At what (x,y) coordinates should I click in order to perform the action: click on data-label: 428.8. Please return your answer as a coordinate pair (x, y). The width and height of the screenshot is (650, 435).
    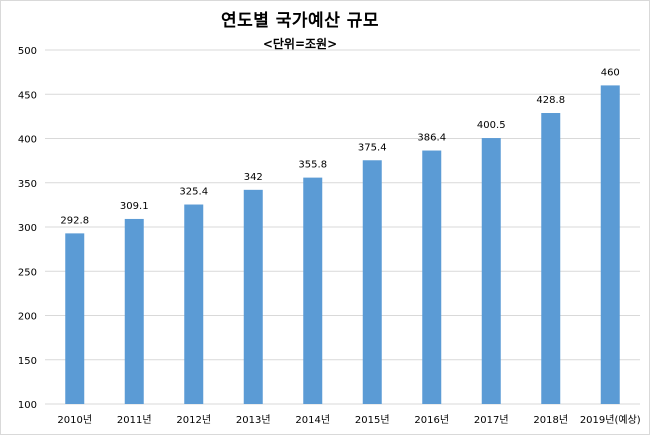
    Looking at the image, I should click on (550, 100).